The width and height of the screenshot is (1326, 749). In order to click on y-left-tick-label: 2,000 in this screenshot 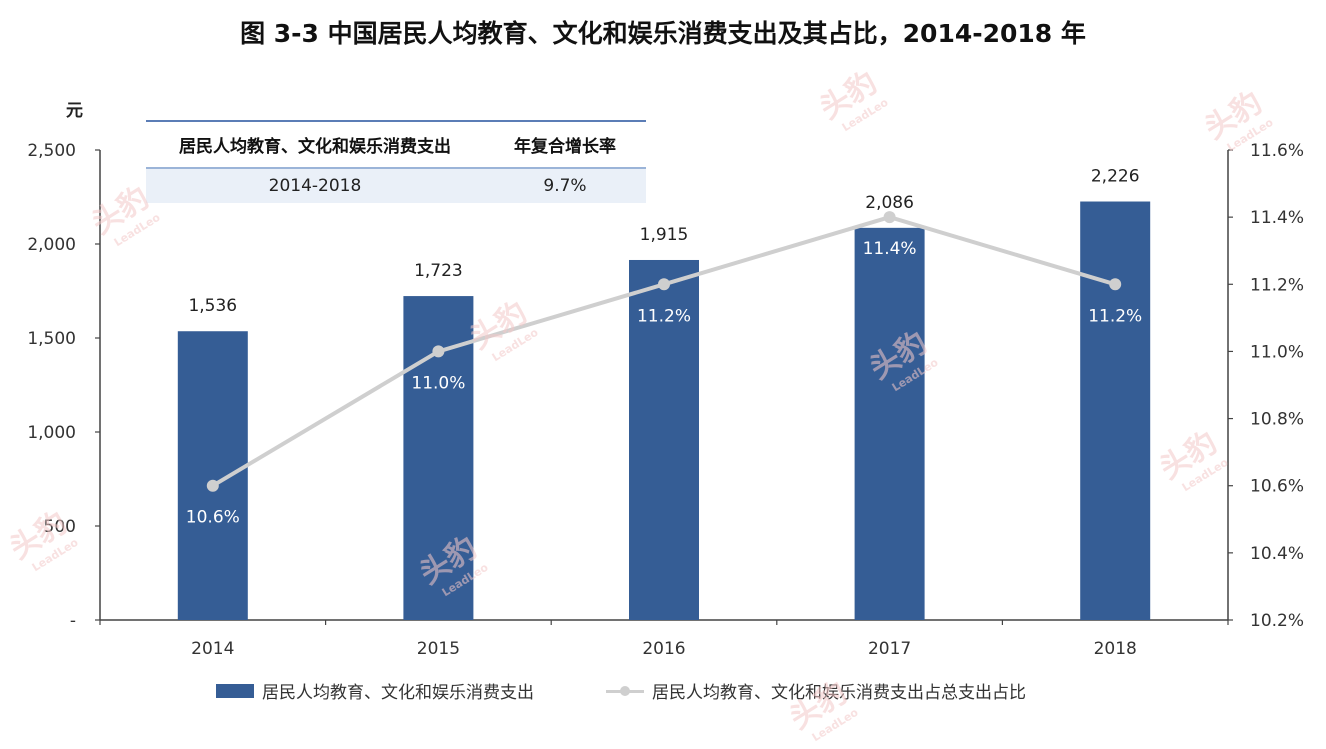, I will do `click(51, 245)`.